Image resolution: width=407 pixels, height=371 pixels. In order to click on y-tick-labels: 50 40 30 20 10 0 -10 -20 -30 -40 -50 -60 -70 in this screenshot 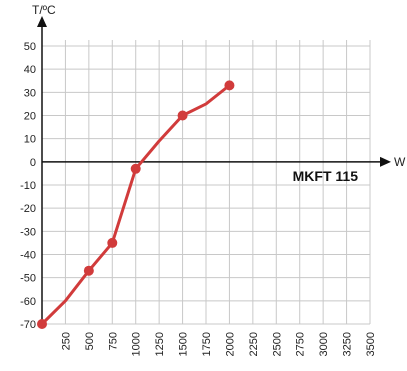, I will do `click(28, 186)`.